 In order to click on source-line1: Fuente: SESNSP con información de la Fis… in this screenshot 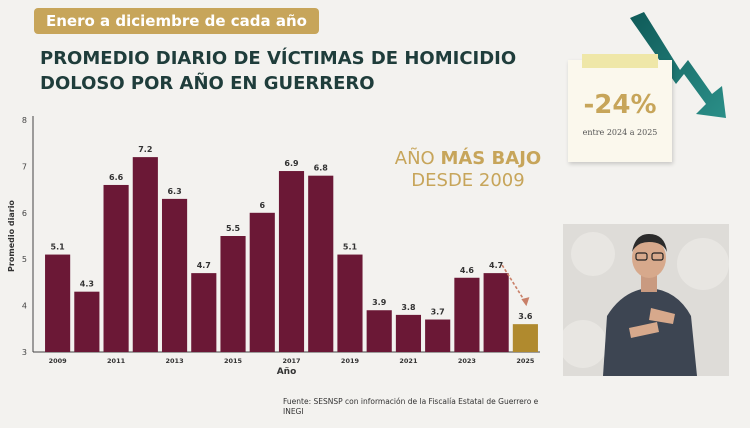, I will do `click(411, 401)`.